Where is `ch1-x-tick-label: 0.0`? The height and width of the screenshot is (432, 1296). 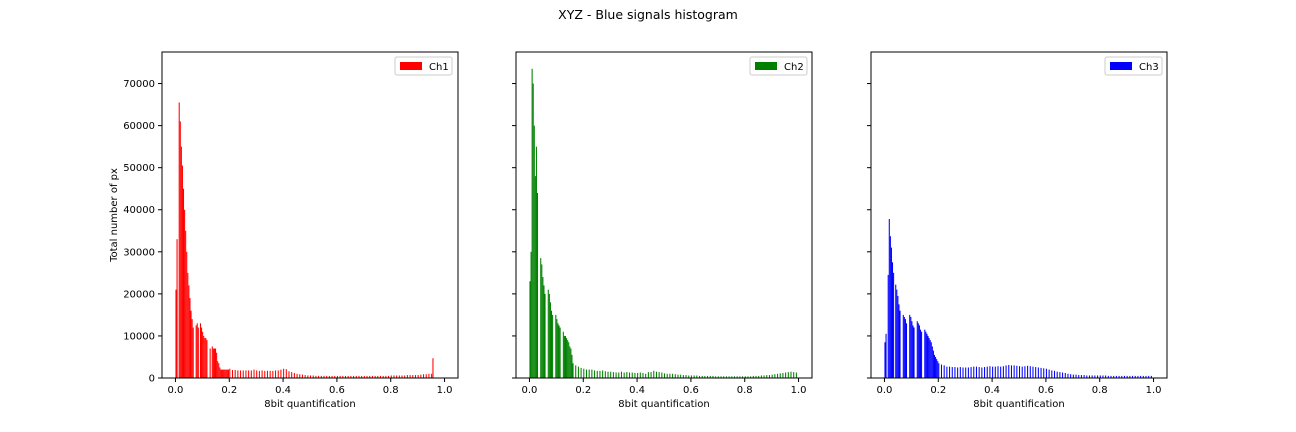 ch1-x-tick-label: 0.0 is located at coordinates (176, 390).